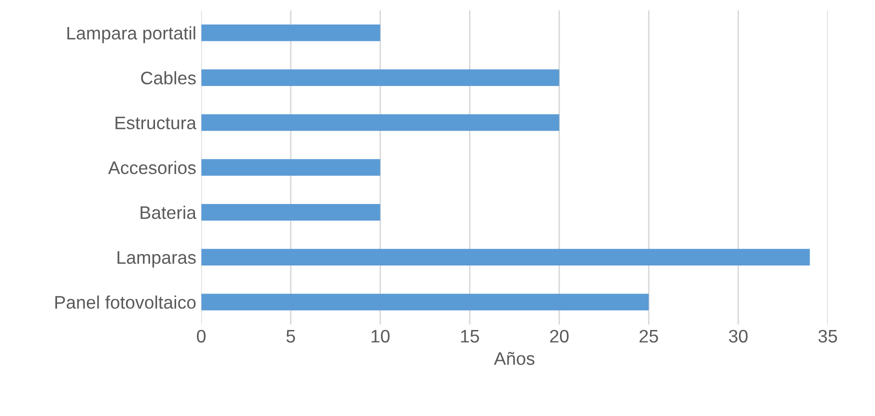 The height and width of the screenshot is (416, 875). I want to click on y-tick-label: Panel fotovoltaico, so click(125, 302).